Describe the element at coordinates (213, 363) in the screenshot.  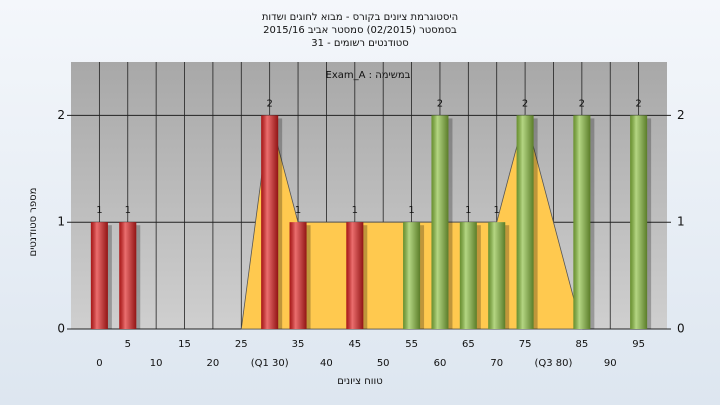
I see `x-tick-label: 20` at that location.